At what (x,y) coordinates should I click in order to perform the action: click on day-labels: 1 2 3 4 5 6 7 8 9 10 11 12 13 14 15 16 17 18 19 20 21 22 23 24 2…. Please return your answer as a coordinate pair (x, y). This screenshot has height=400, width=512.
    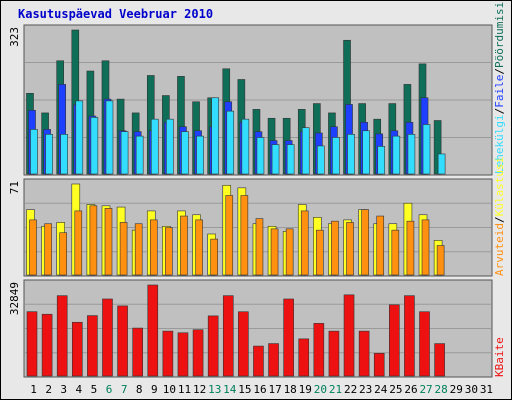
    Looking at the image, I should click on (261, 389).